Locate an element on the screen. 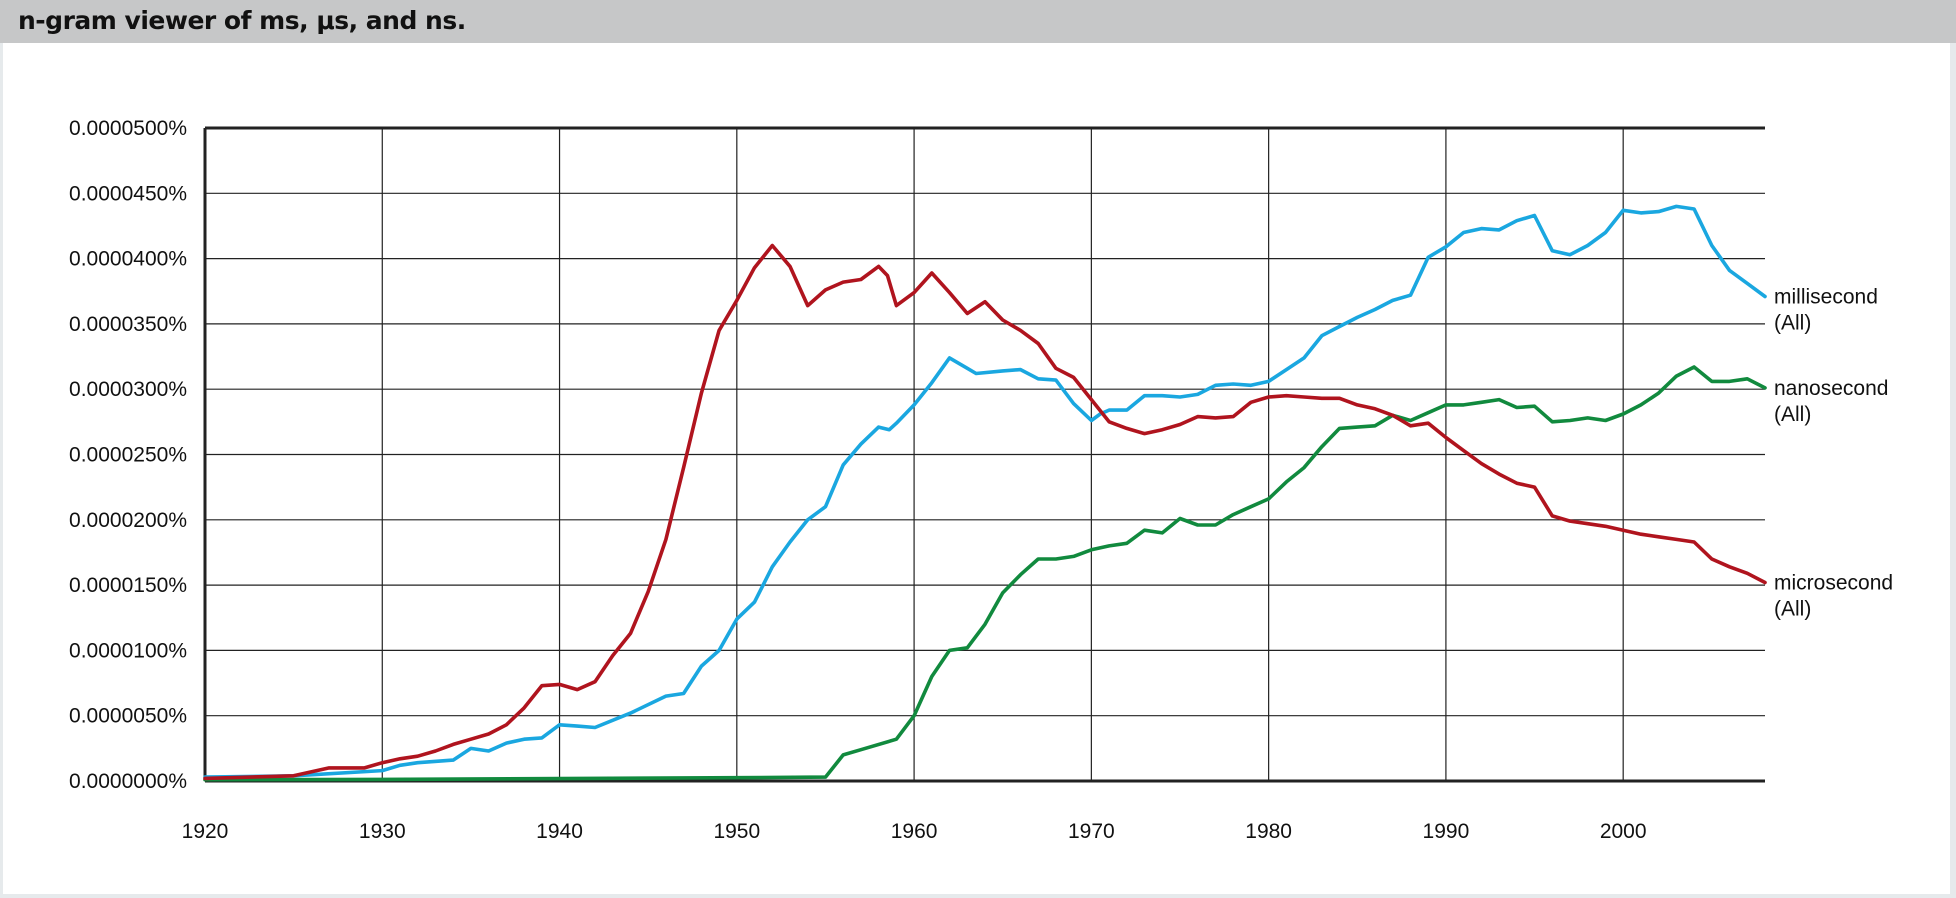 This screenshot has height=898, width=1956. y-tick-label: 0.0000250% is located at coordinates (128, 455).